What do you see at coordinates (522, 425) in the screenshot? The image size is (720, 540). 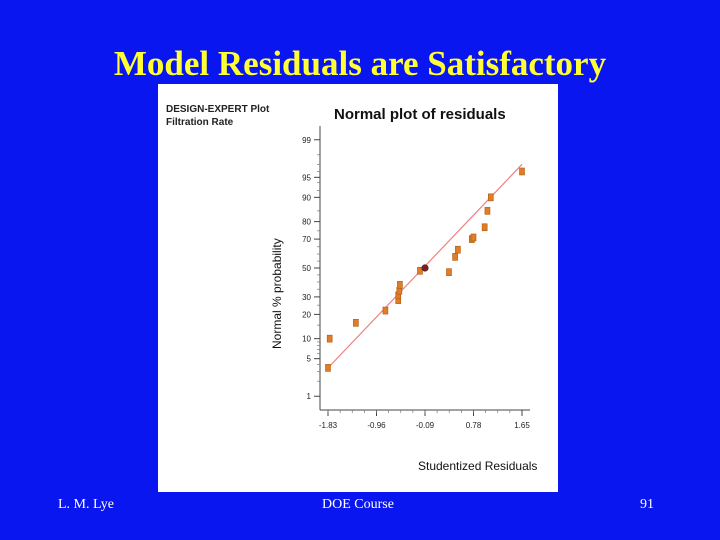 I see `x-tick-label: 1.65` at bounding box center [522, 425].